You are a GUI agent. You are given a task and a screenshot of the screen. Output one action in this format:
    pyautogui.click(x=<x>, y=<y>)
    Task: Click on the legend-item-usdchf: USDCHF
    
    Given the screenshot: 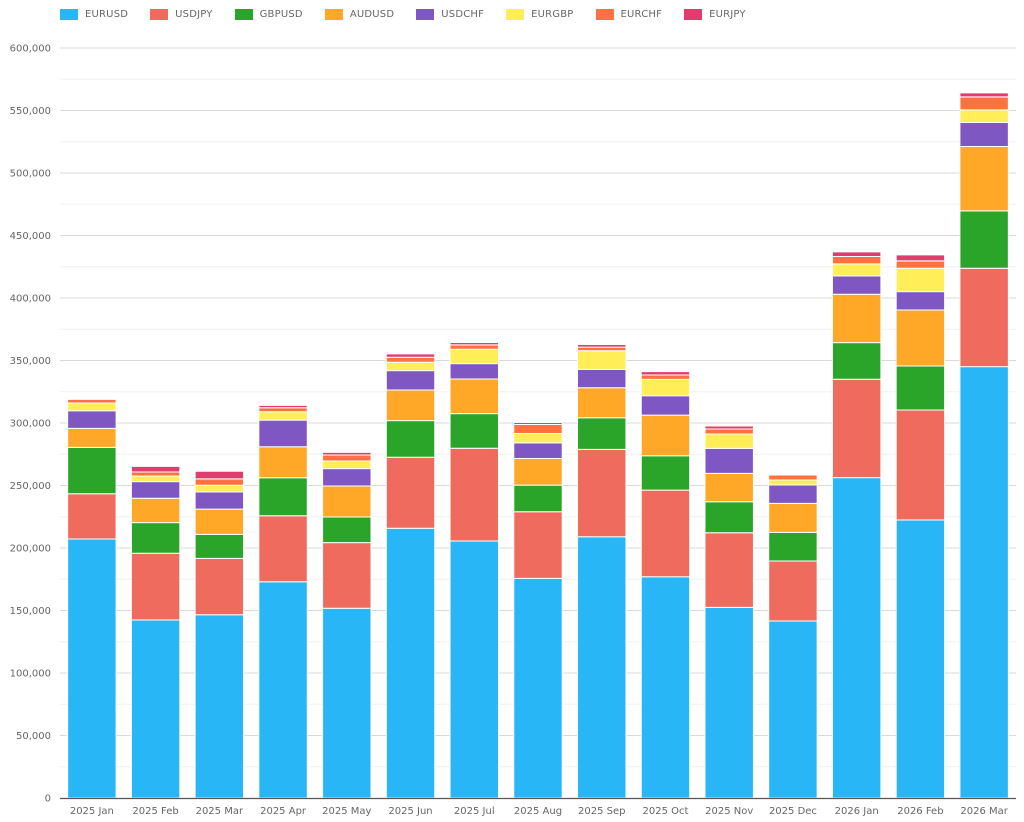 What is the action you would take?
    pyautogui.click(x=450, y=14)
    